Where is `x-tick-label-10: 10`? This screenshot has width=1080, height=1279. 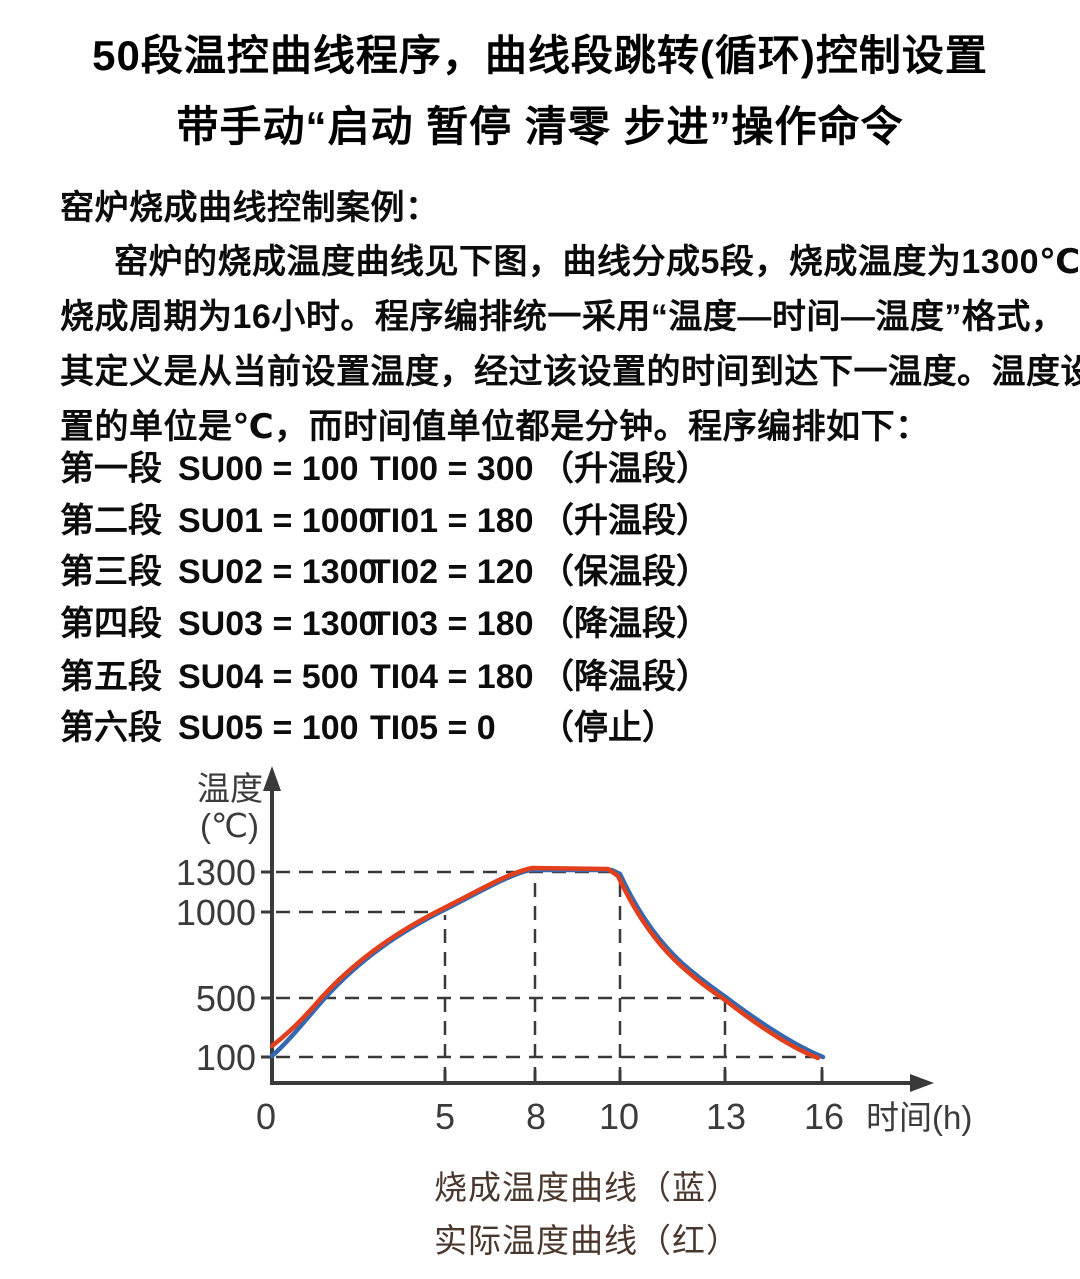
x-tick-label-10: 10 is located at coordinates (619, 1116).